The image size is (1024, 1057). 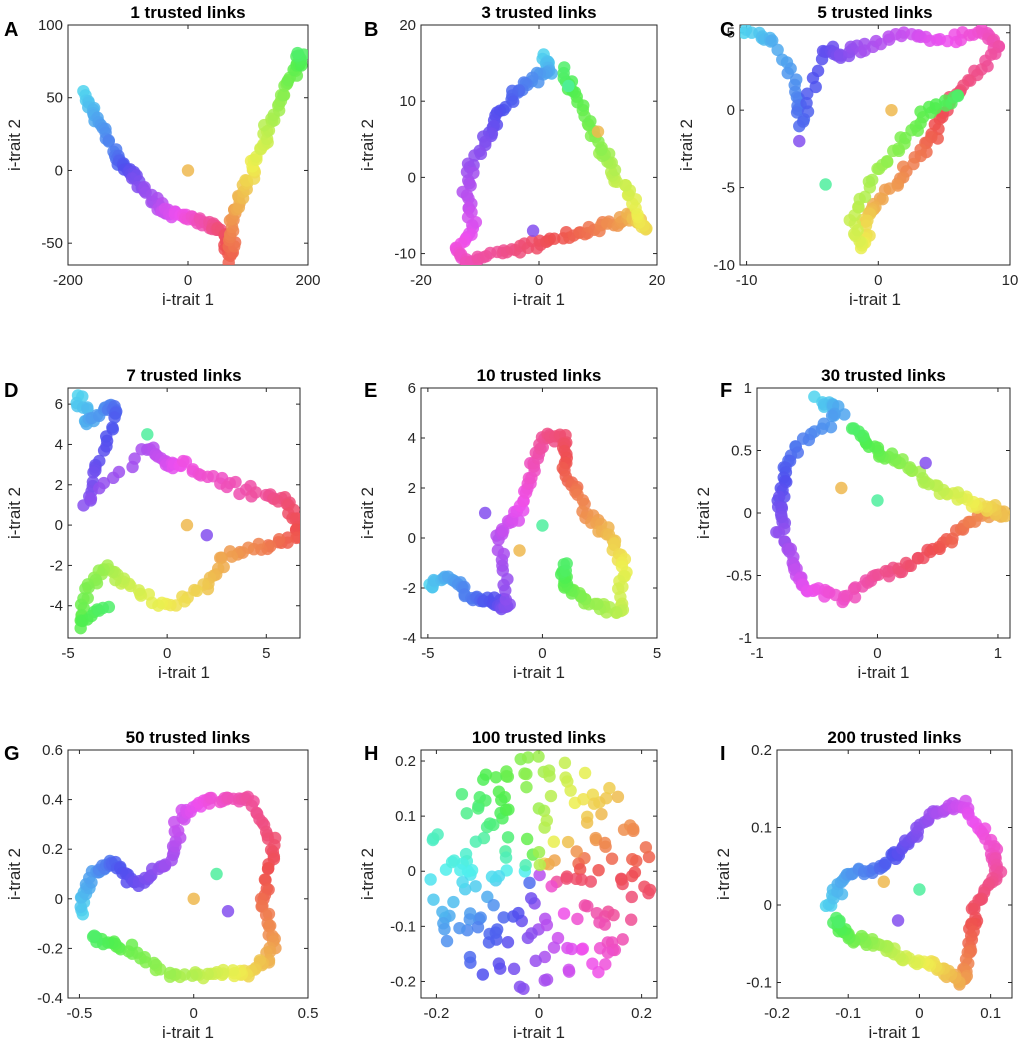 What do you see at coordinates (405, 761) in the screenshot?
I see `y-tick-label: 0.2` at bounding box center [405, 761].